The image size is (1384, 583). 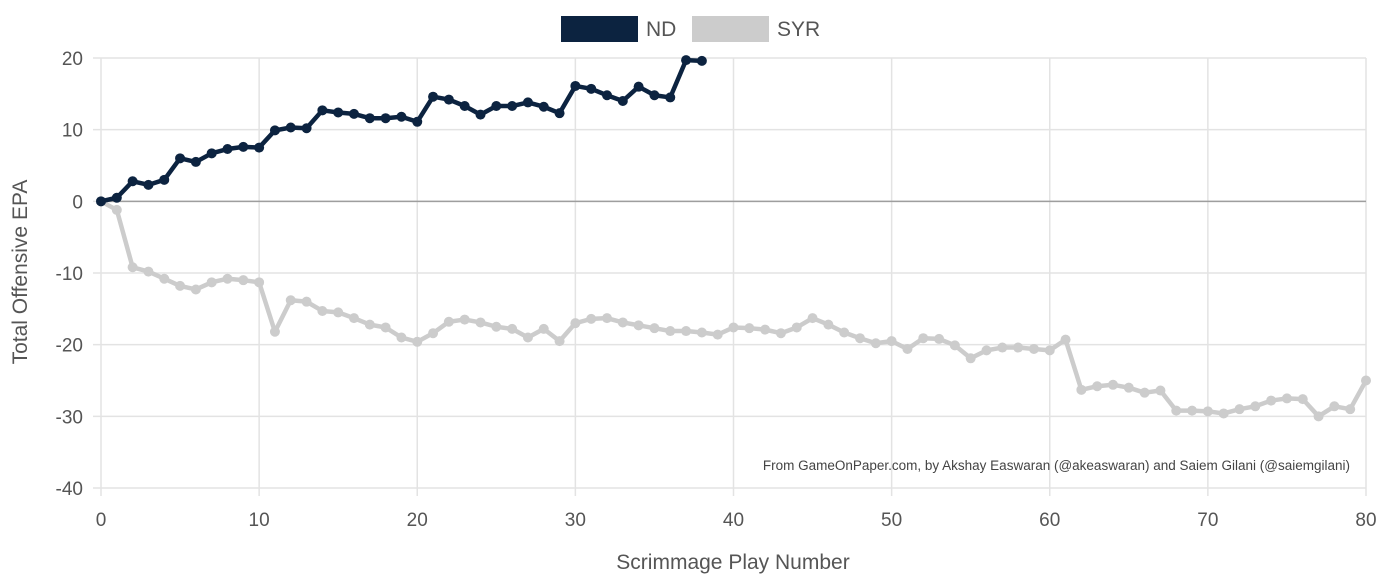 What do you see at coordinates (690, 29) in the screenshot?
I see `legend: ND SYR` at bounding box center [690, 29].